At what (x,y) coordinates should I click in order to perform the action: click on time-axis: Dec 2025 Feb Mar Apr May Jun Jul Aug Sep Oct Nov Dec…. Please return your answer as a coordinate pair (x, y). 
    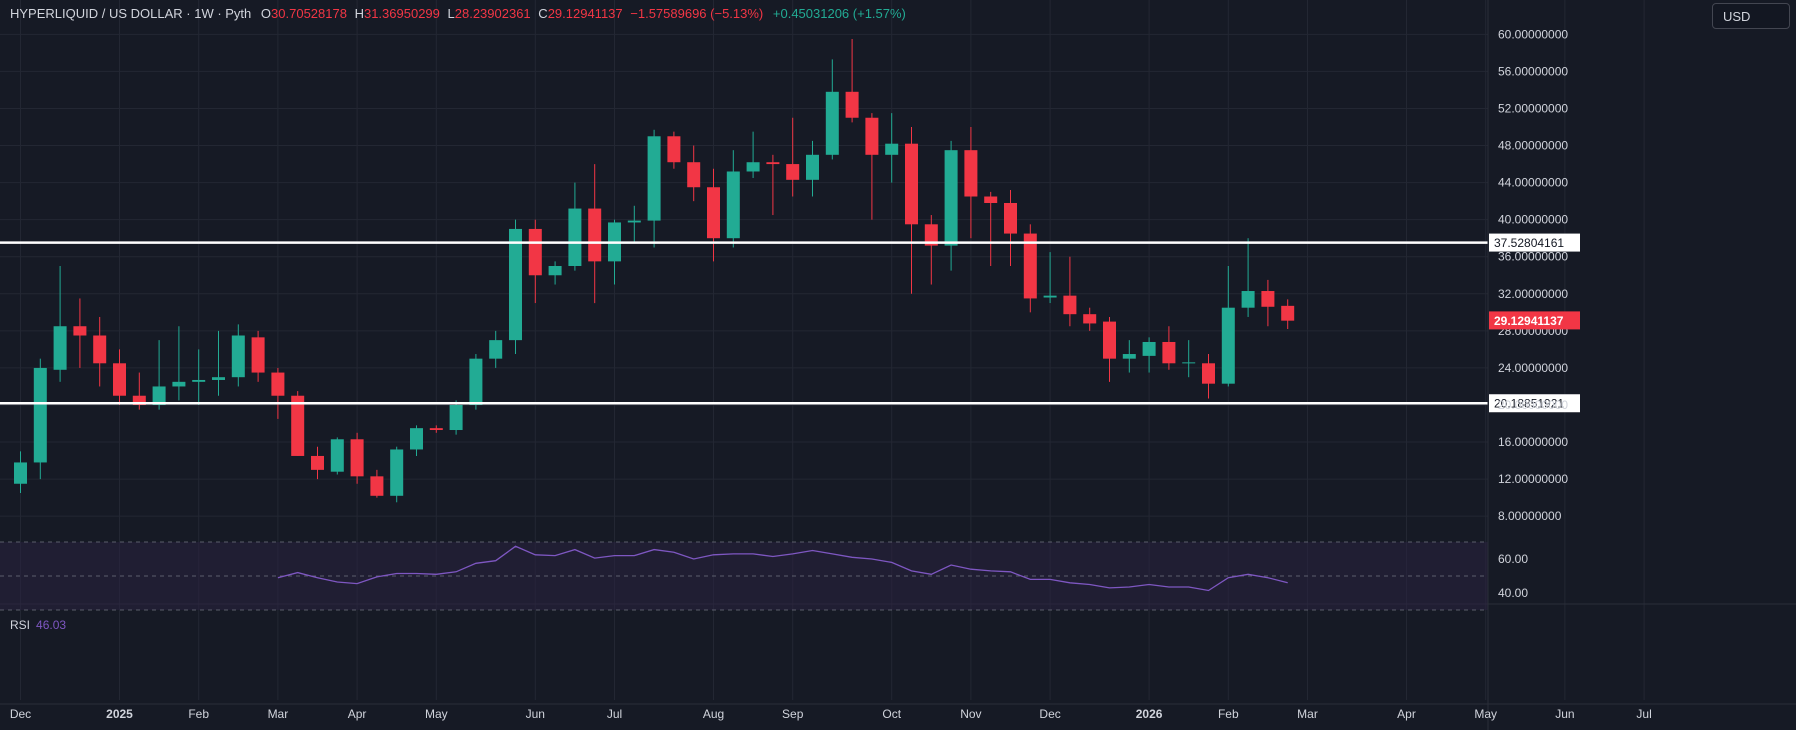
    Looking at the image, I should click on (831, 714).